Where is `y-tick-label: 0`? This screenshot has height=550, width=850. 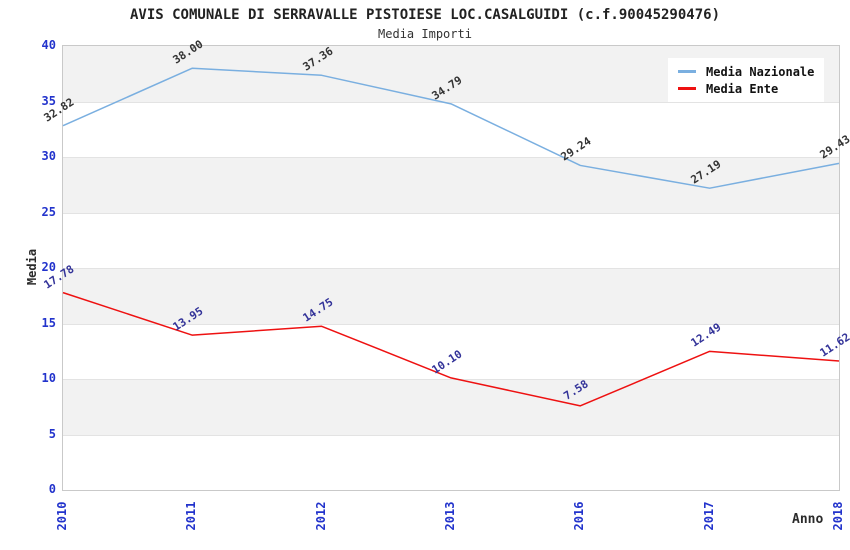 y-tick-label: 0 is located at coordinates (52, 489).